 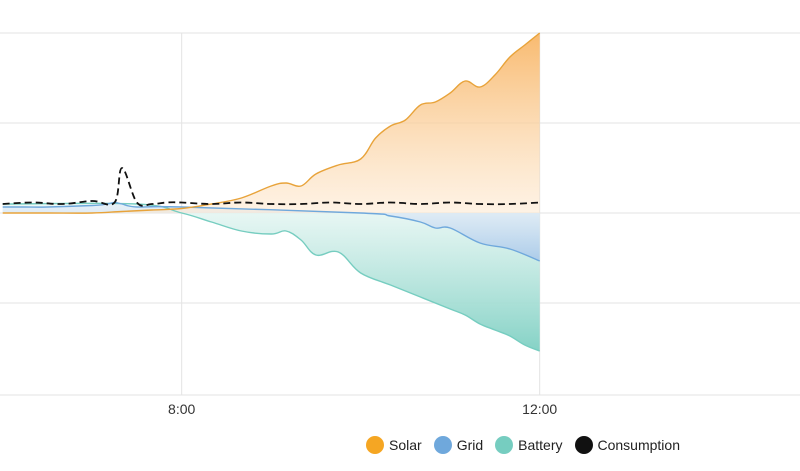 I want to click on legend-item-consumption: Consumption, so click(x=627, y=445).